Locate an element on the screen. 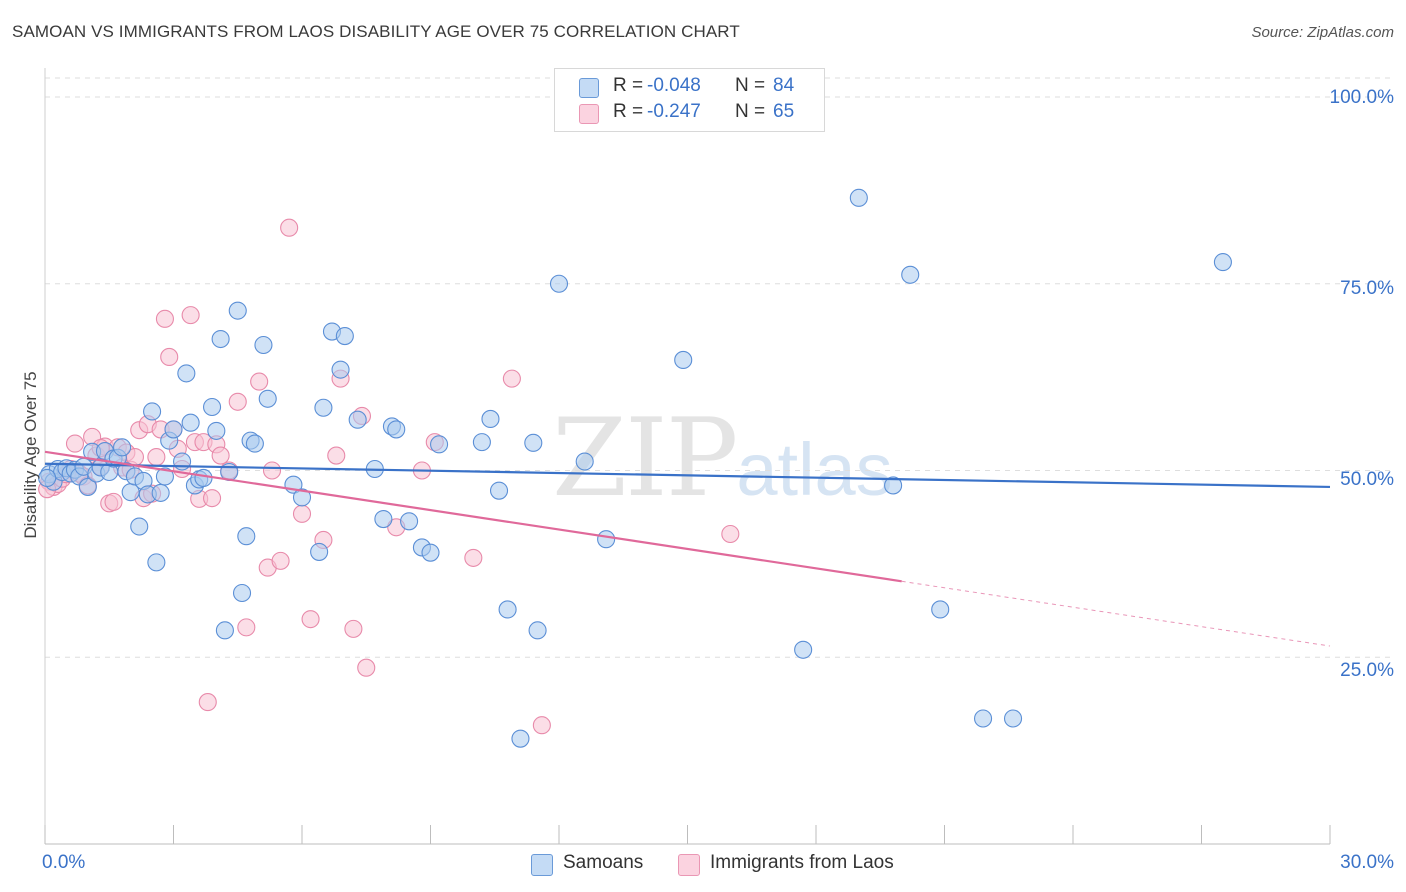 This screenshot has width=1406, height=892. correlation-legend: R = -0.048 N = 84 R = -0.247 N = 65 is located at coordinates (689, 100).